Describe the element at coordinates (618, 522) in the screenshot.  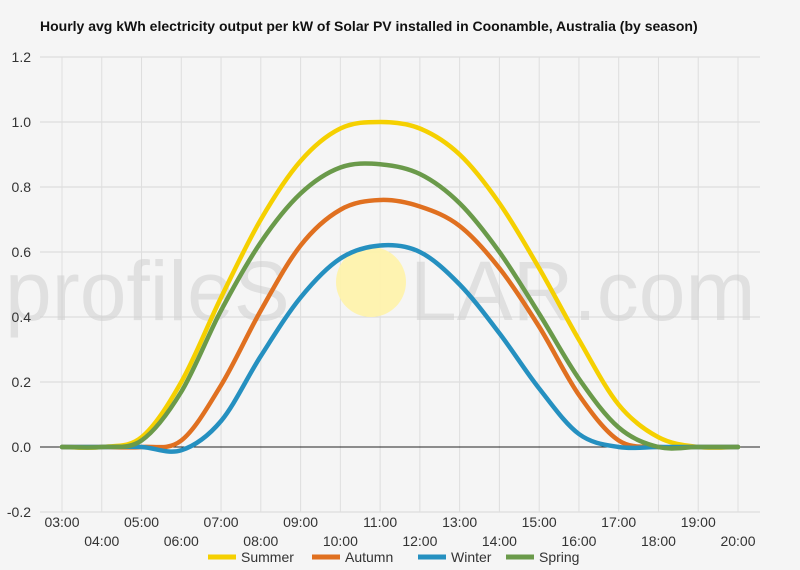
I see `x-tick-label: 17:00` at that location.